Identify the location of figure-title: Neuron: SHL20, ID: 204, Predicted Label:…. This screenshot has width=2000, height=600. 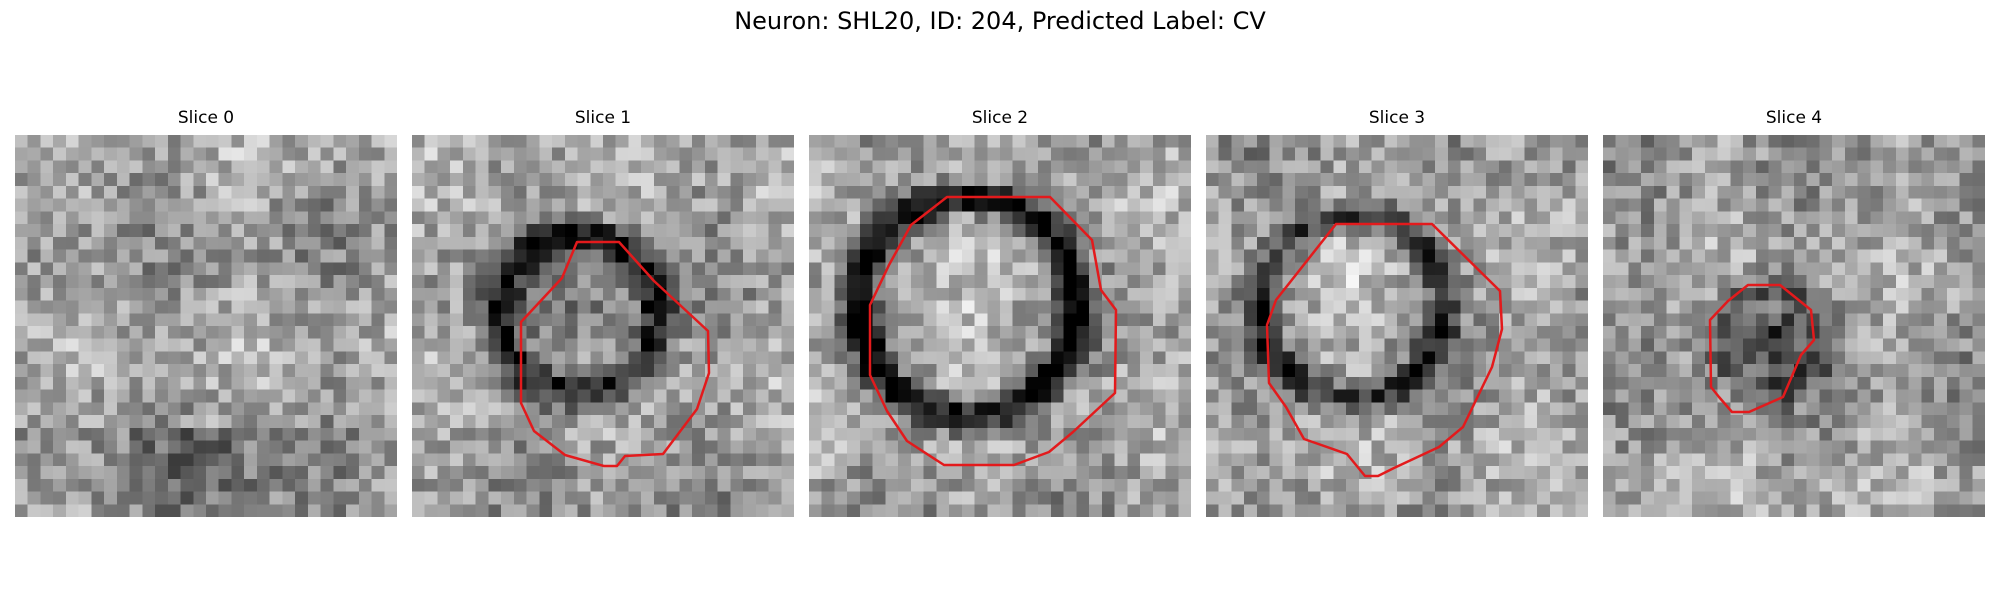
(1000, 21).